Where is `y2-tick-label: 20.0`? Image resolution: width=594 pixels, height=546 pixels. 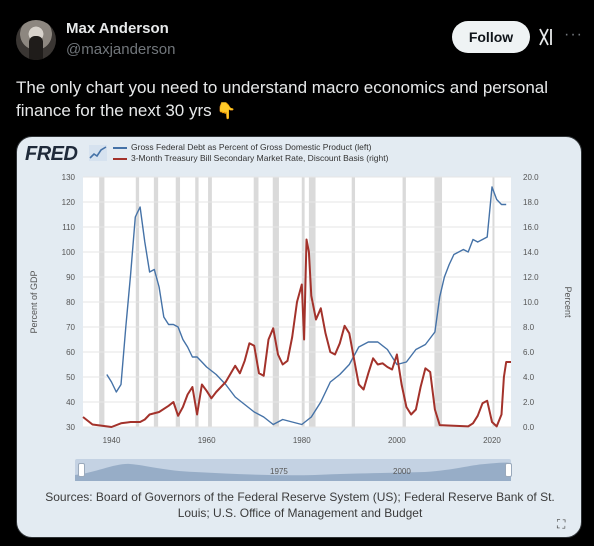 y2-tick-label: 20.0 is located at coordinates (531, 177).